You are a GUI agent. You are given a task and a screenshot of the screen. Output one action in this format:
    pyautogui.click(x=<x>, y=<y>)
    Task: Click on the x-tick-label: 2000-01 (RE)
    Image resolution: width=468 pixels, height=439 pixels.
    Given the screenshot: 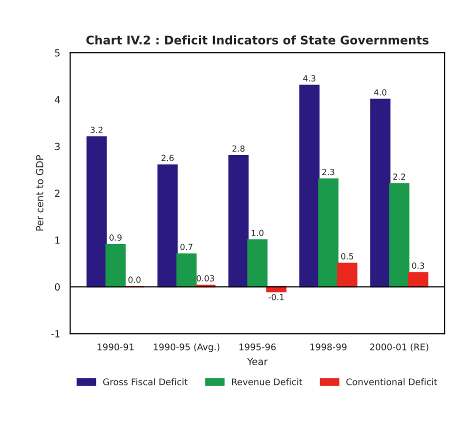 What is the action you would take?
    pyautogui.click(x=399, y=347)
    